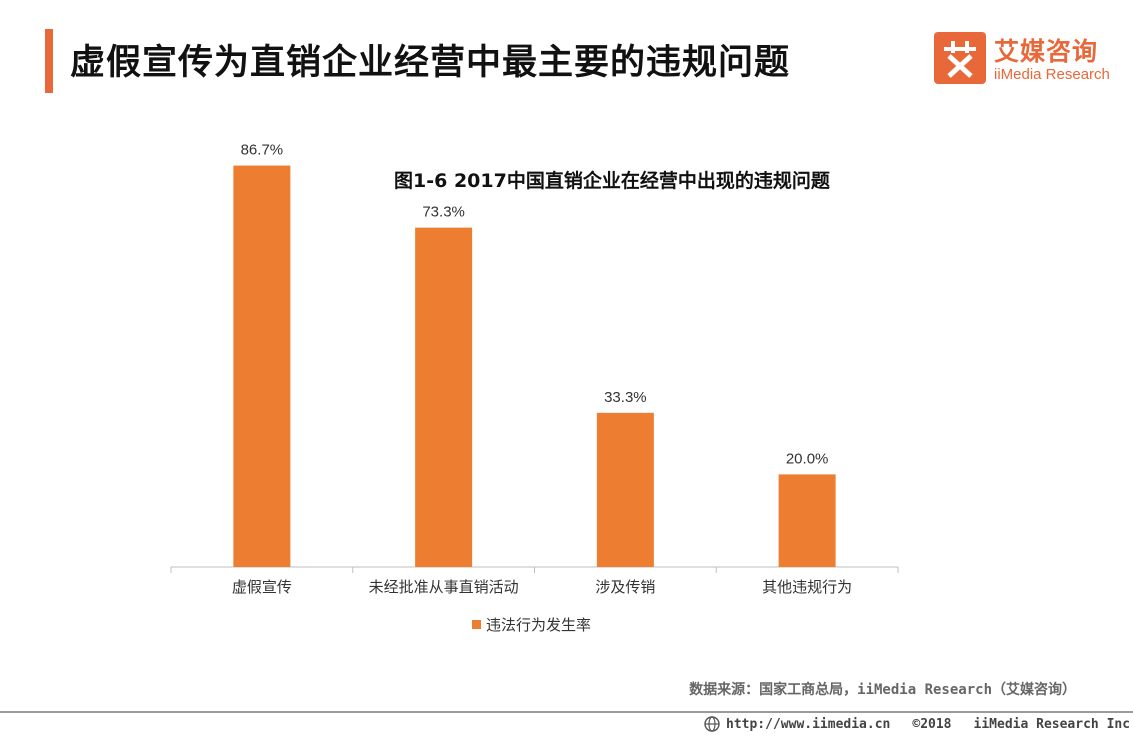 Image resolution: width=1133 pixels, height=737 pixels. Describe the element at coordinates (262, 587) in the screenshot. I see `x-tick-label: 虚假宣传` at that location.